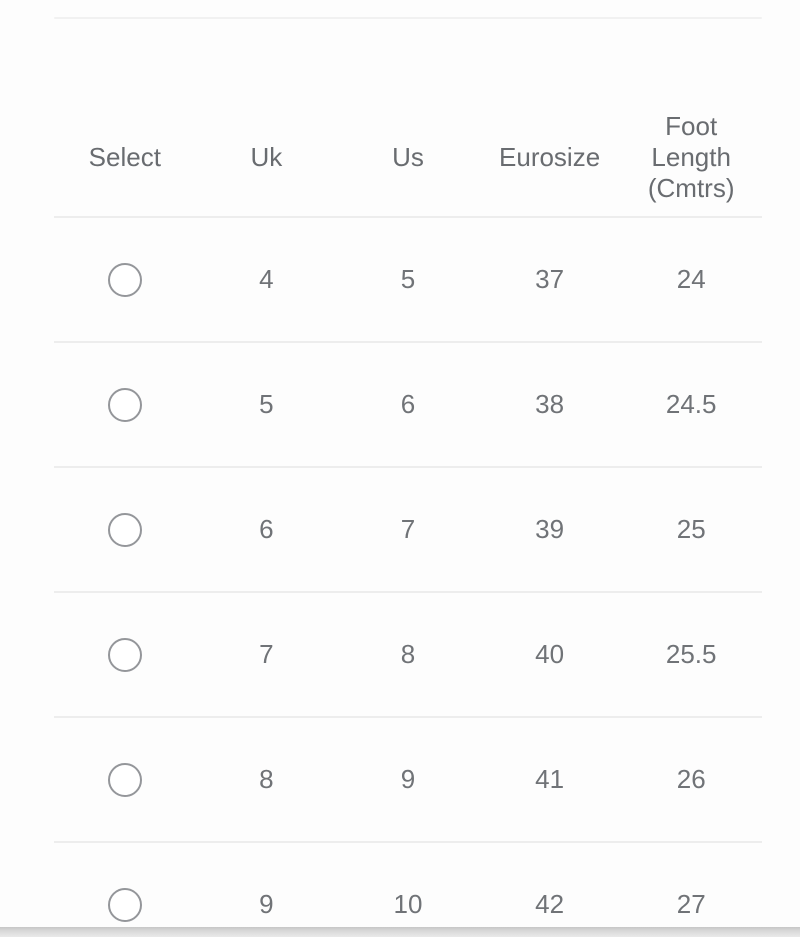 Image resolution: width=800 pixels, height=937 pixels. What do you see at coordinates (550, 654) in the screenshot?
I see `eurosize-value: 40` at bounding box center [550, 654].